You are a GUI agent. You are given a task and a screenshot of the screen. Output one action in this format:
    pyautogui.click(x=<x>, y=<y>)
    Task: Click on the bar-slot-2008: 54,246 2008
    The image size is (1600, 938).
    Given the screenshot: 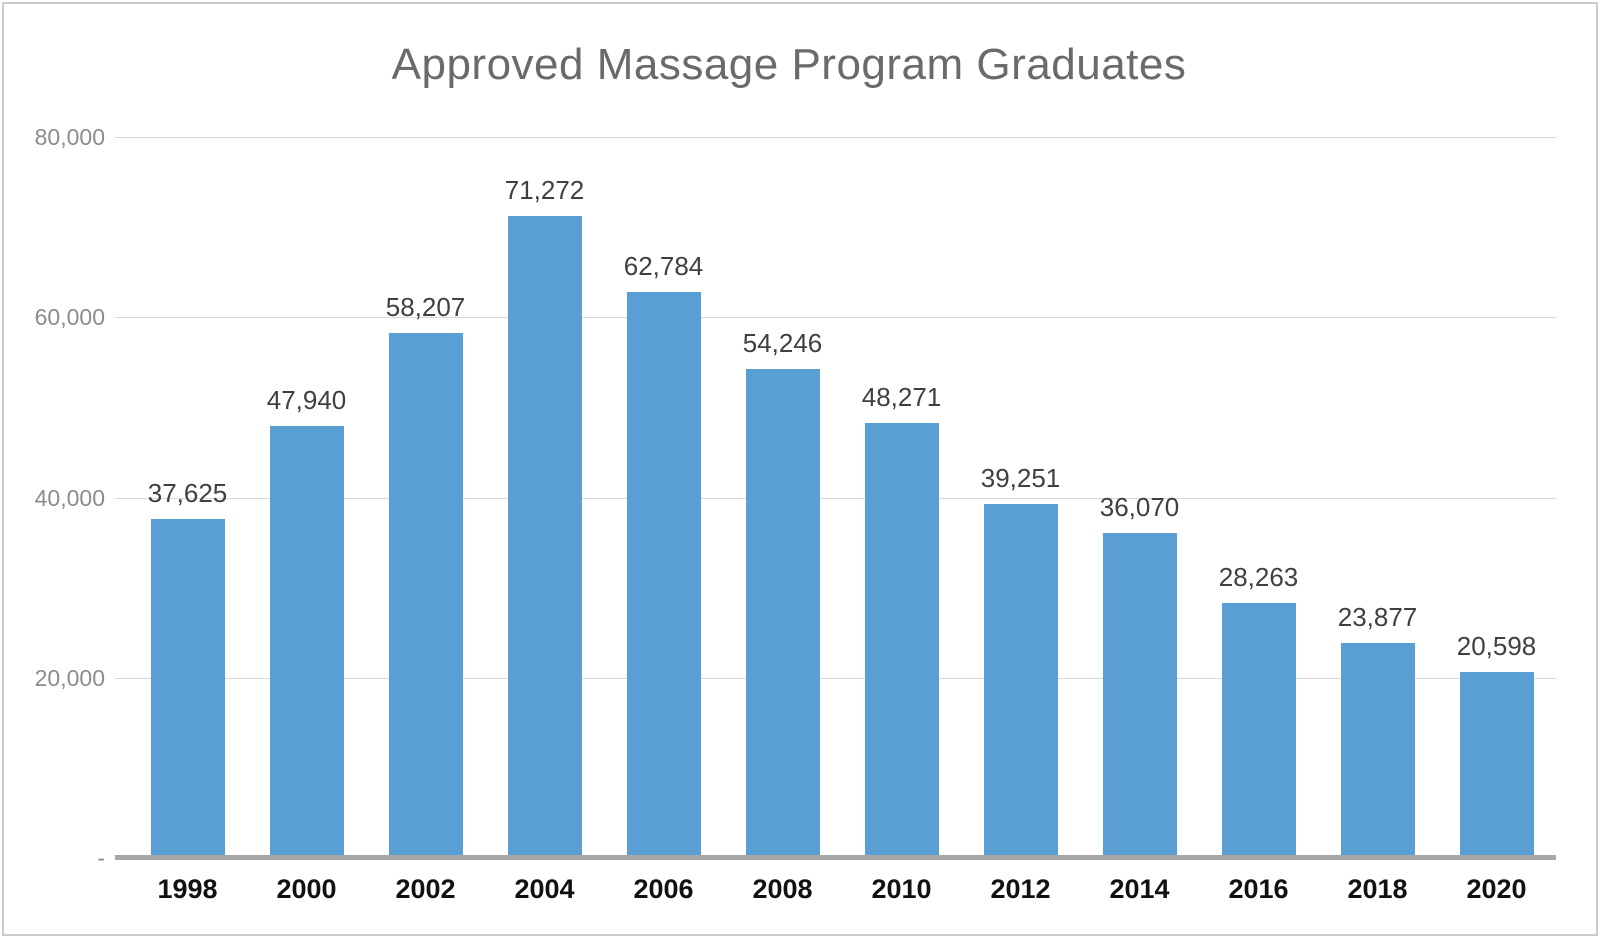 What is the action you would take?
    pyautogui.click(x=782, y=520)
    